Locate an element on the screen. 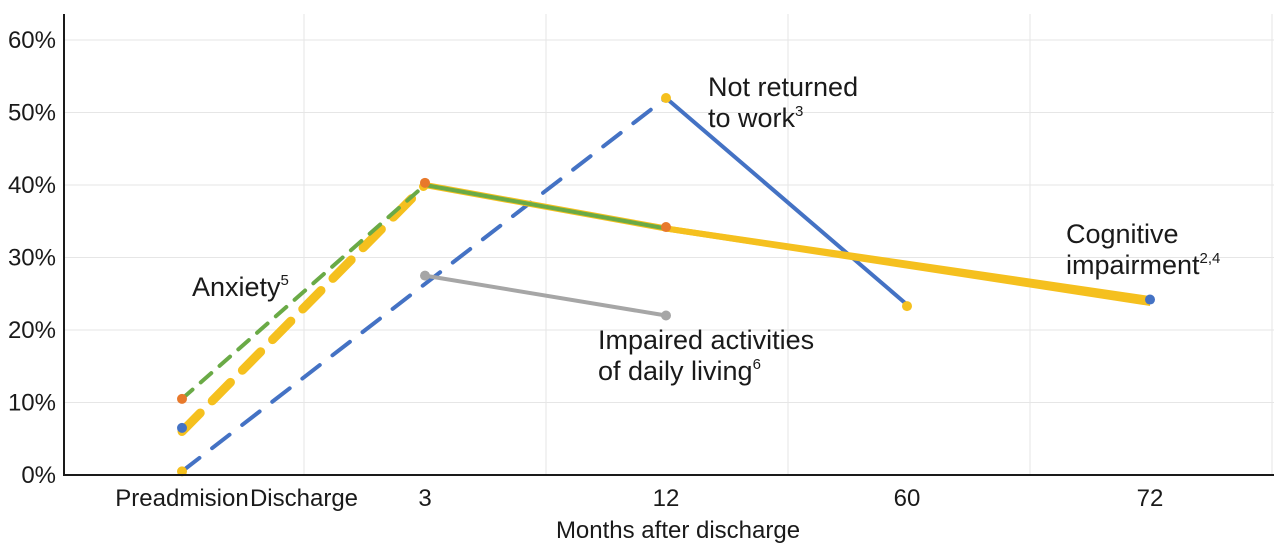  y-tick-label: 40% is located at coordinates (32, 185).